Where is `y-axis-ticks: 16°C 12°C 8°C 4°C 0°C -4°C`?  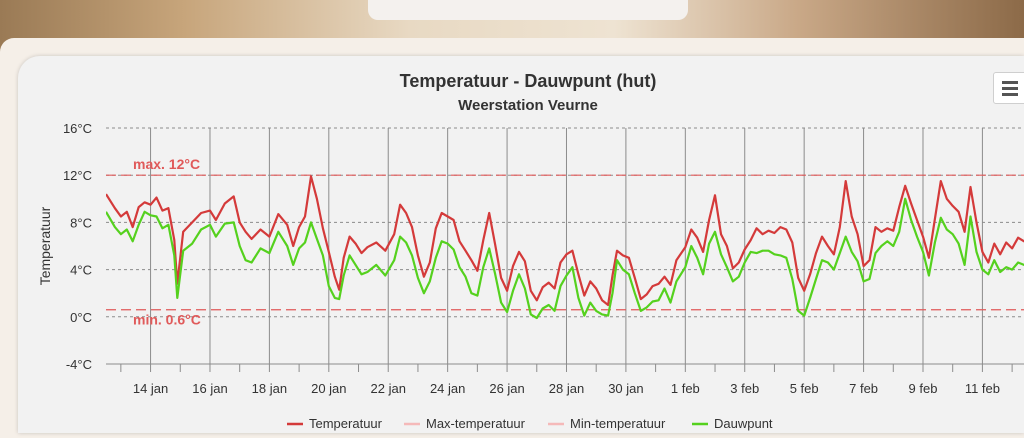
y-axis-ticks: 16°C 12°C 8°C 4°C 0°C -4°C is located at coordinates (77, 246).